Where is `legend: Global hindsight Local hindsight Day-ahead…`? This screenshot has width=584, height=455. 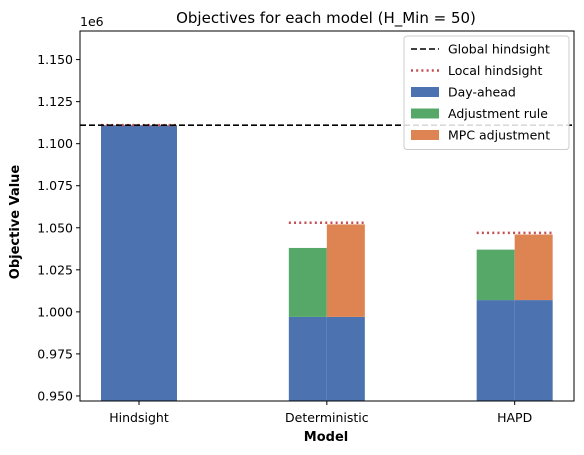
legend: Global hindsight Local hindsight Day-ahead… is located at coordinates (486, 92).